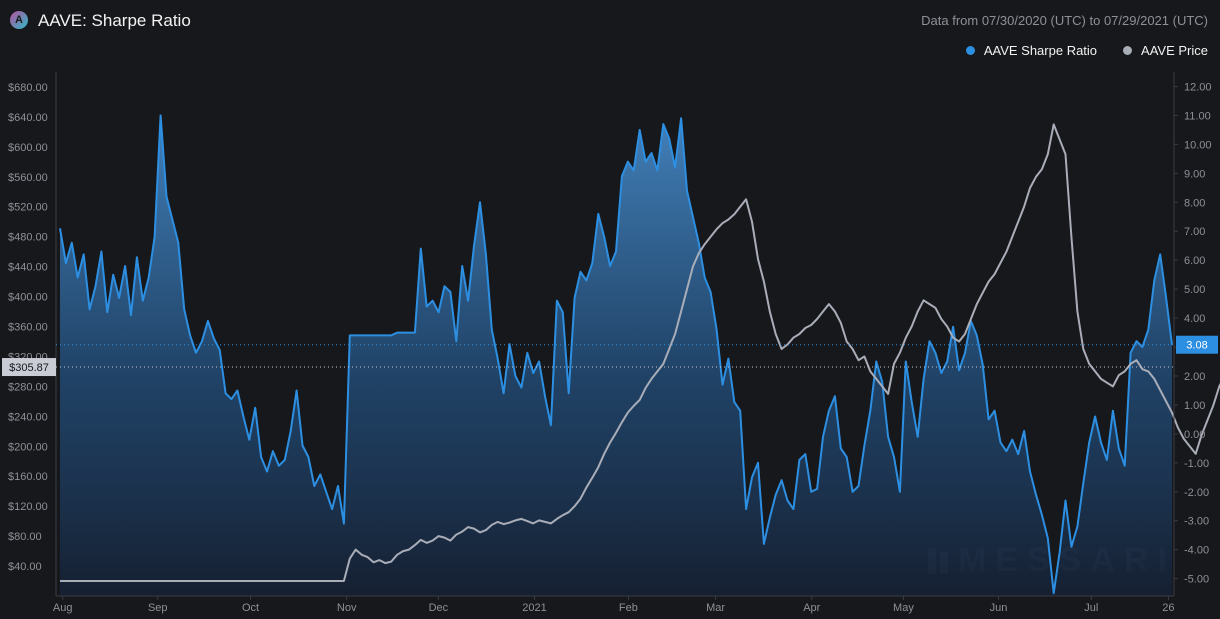 The image size is (1220, 619). I want to click on legend-dot-sharpe-icon, so click(970, 50).